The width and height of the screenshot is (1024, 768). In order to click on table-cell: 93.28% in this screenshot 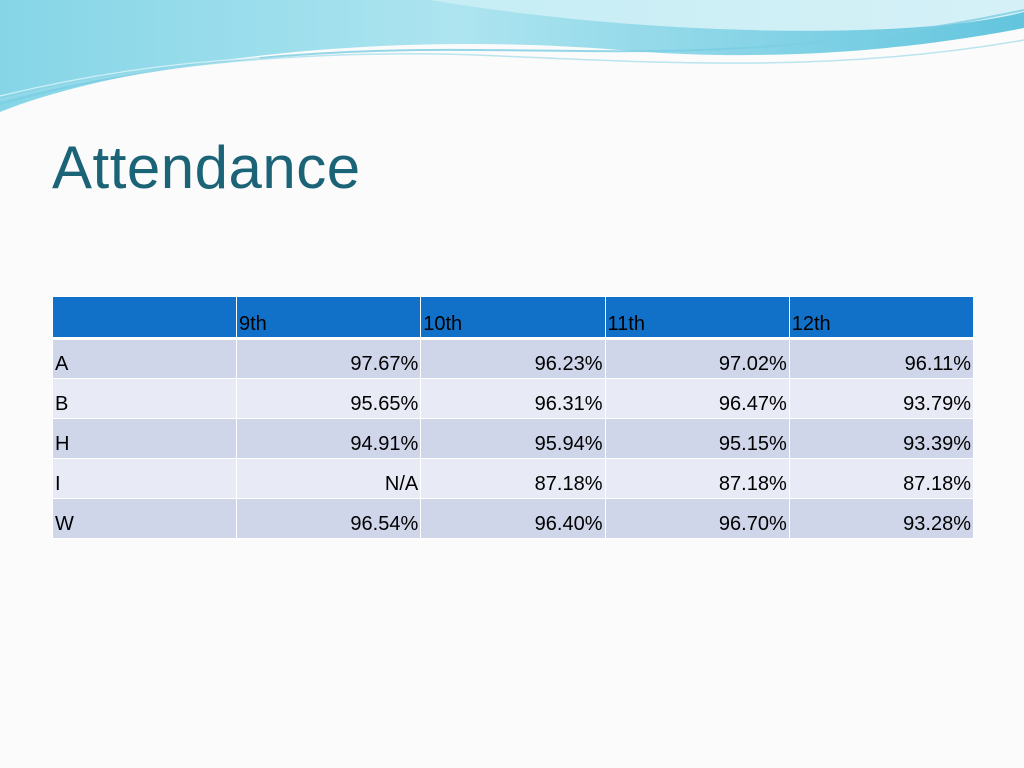, I will do `click(881, 518)`.